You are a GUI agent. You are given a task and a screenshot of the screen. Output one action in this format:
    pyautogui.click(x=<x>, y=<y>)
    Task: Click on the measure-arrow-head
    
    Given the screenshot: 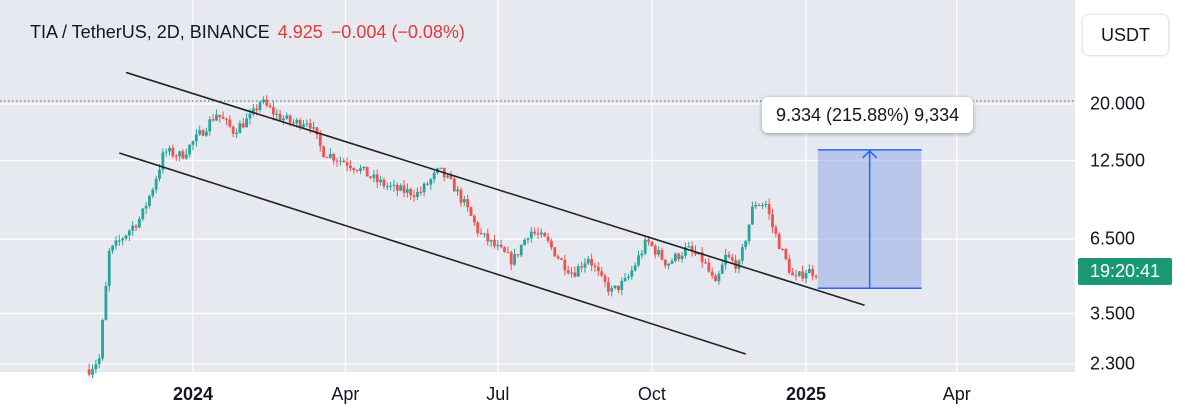 What is the action you would take?
    pyautogui.click(x=870, y=154)
    